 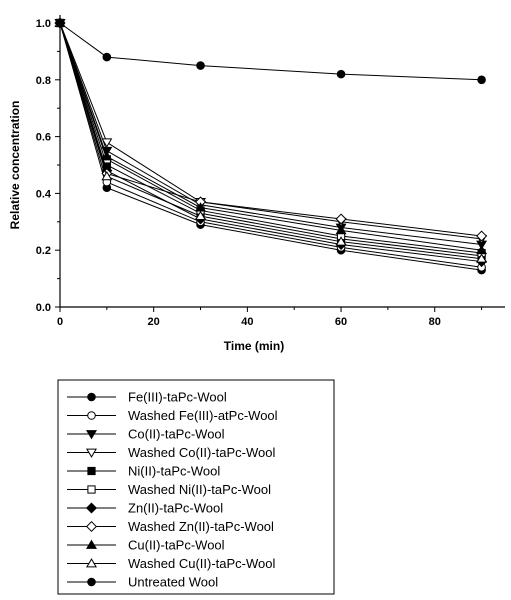 What do you see at coordinates (43, 24) in the screenshot?
I see `y-tick-label: 1.0` at bounding box center [43, 24].